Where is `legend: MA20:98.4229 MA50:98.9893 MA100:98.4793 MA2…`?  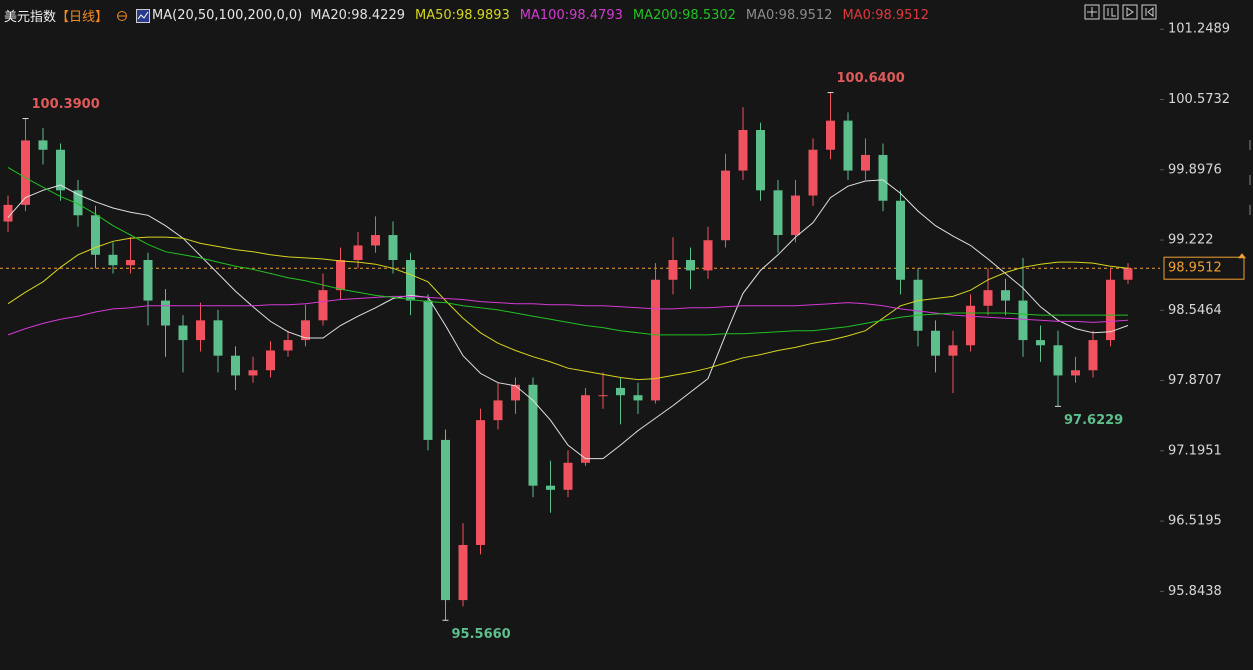 legend: MA20:98.4229 MA50:98.9893 MA100:98.4793 MA2… is located at coordinates (619, 15).